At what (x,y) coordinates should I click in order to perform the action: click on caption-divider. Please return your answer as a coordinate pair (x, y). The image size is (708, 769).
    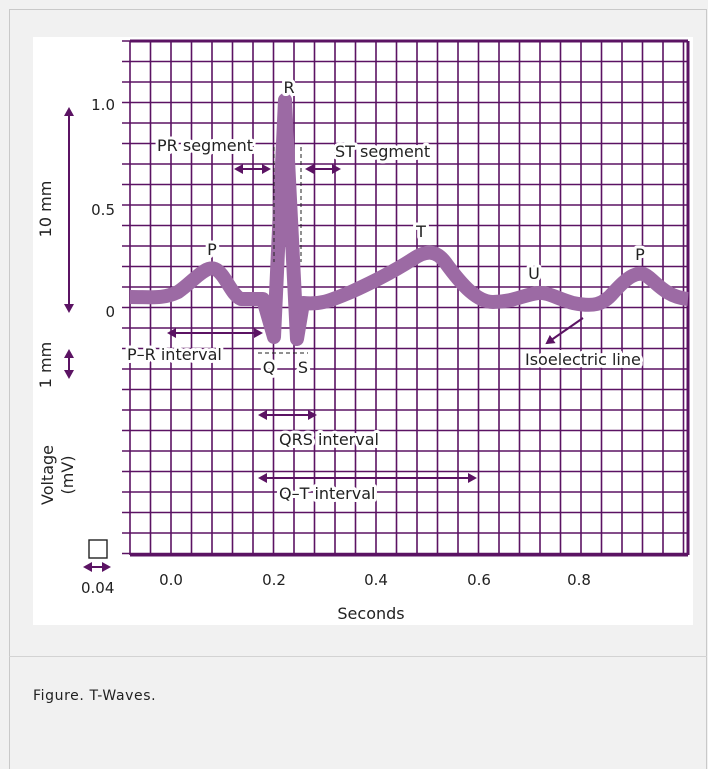
    Looking at the image, I should click on (358, 656).